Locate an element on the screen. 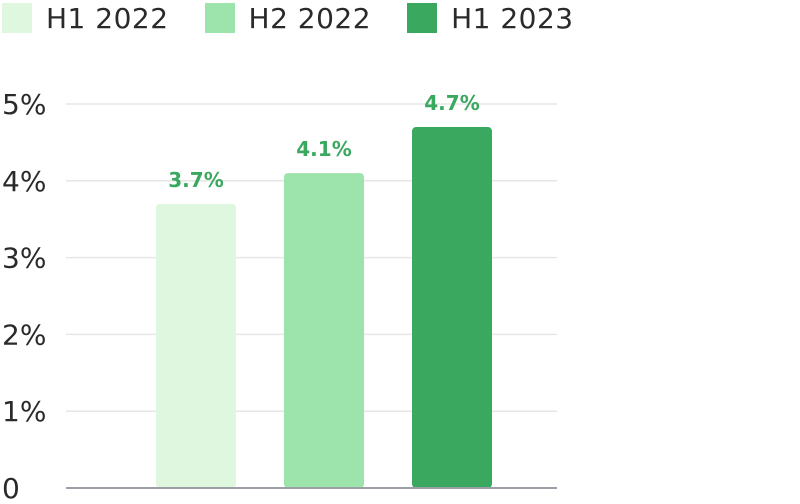  y-tick-label: 2% is located at coordinates (24, 334).